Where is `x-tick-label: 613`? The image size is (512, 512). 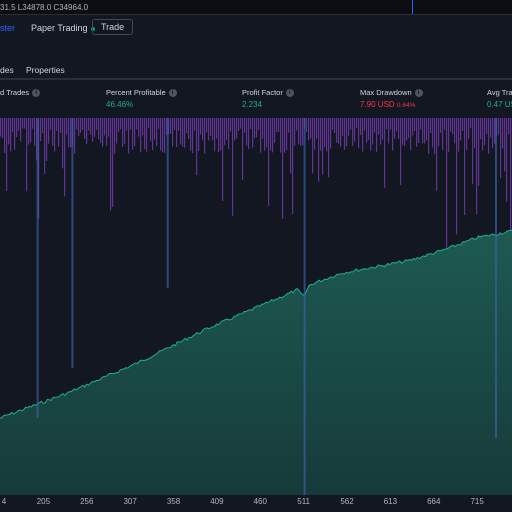 x-tick-label: 613 is located at coordinates (390, 501).